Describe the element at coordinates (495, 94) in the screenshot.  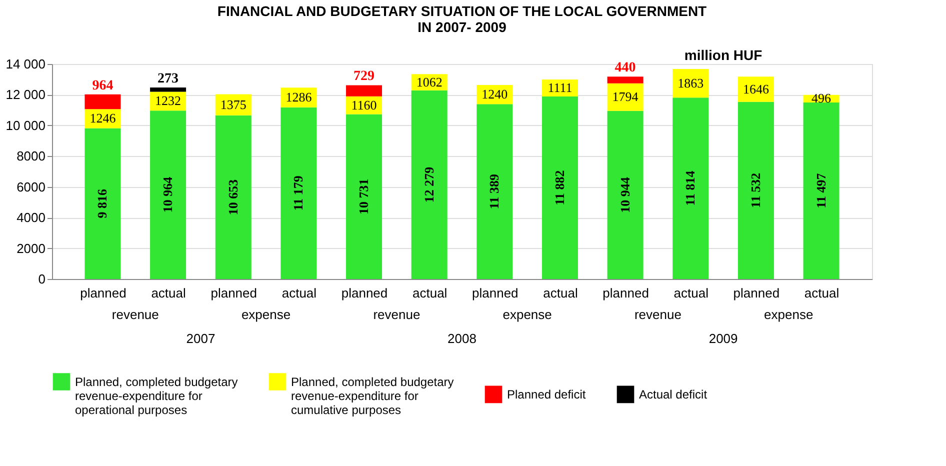
I see `data-label: 1240` at that location.